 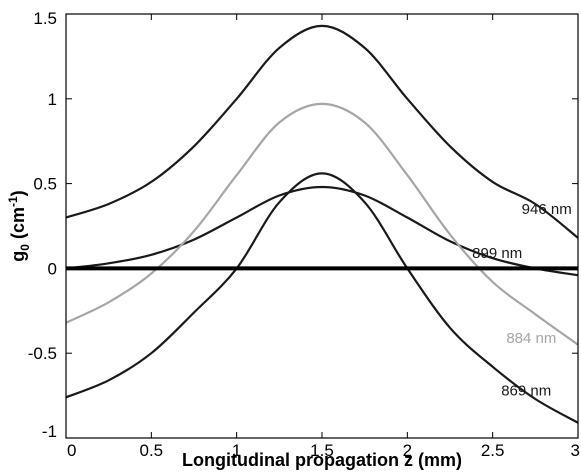 What do you see at coordinates (71, 450) in the screenshot?
I see `x-tick-label-0: 0` at bounding box center [71, 450].